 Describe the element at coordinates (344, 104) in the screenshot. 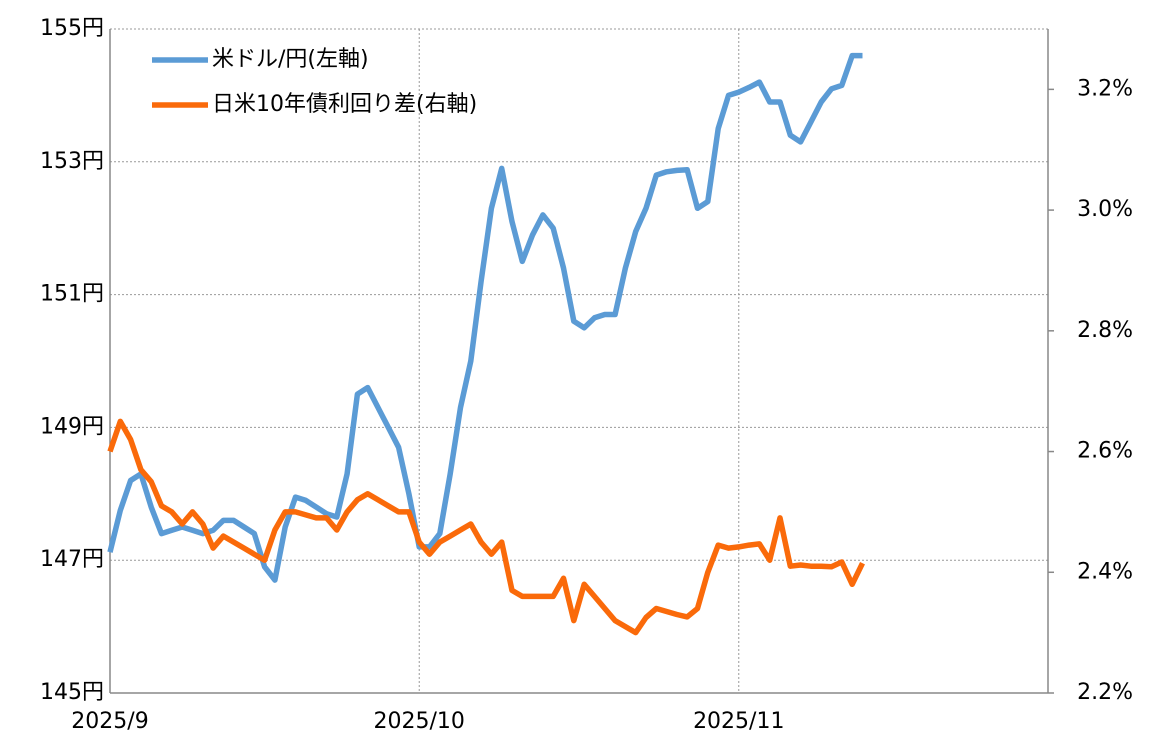

I see `legend-label: 日米10年債利回り差(右軸)` at that location.